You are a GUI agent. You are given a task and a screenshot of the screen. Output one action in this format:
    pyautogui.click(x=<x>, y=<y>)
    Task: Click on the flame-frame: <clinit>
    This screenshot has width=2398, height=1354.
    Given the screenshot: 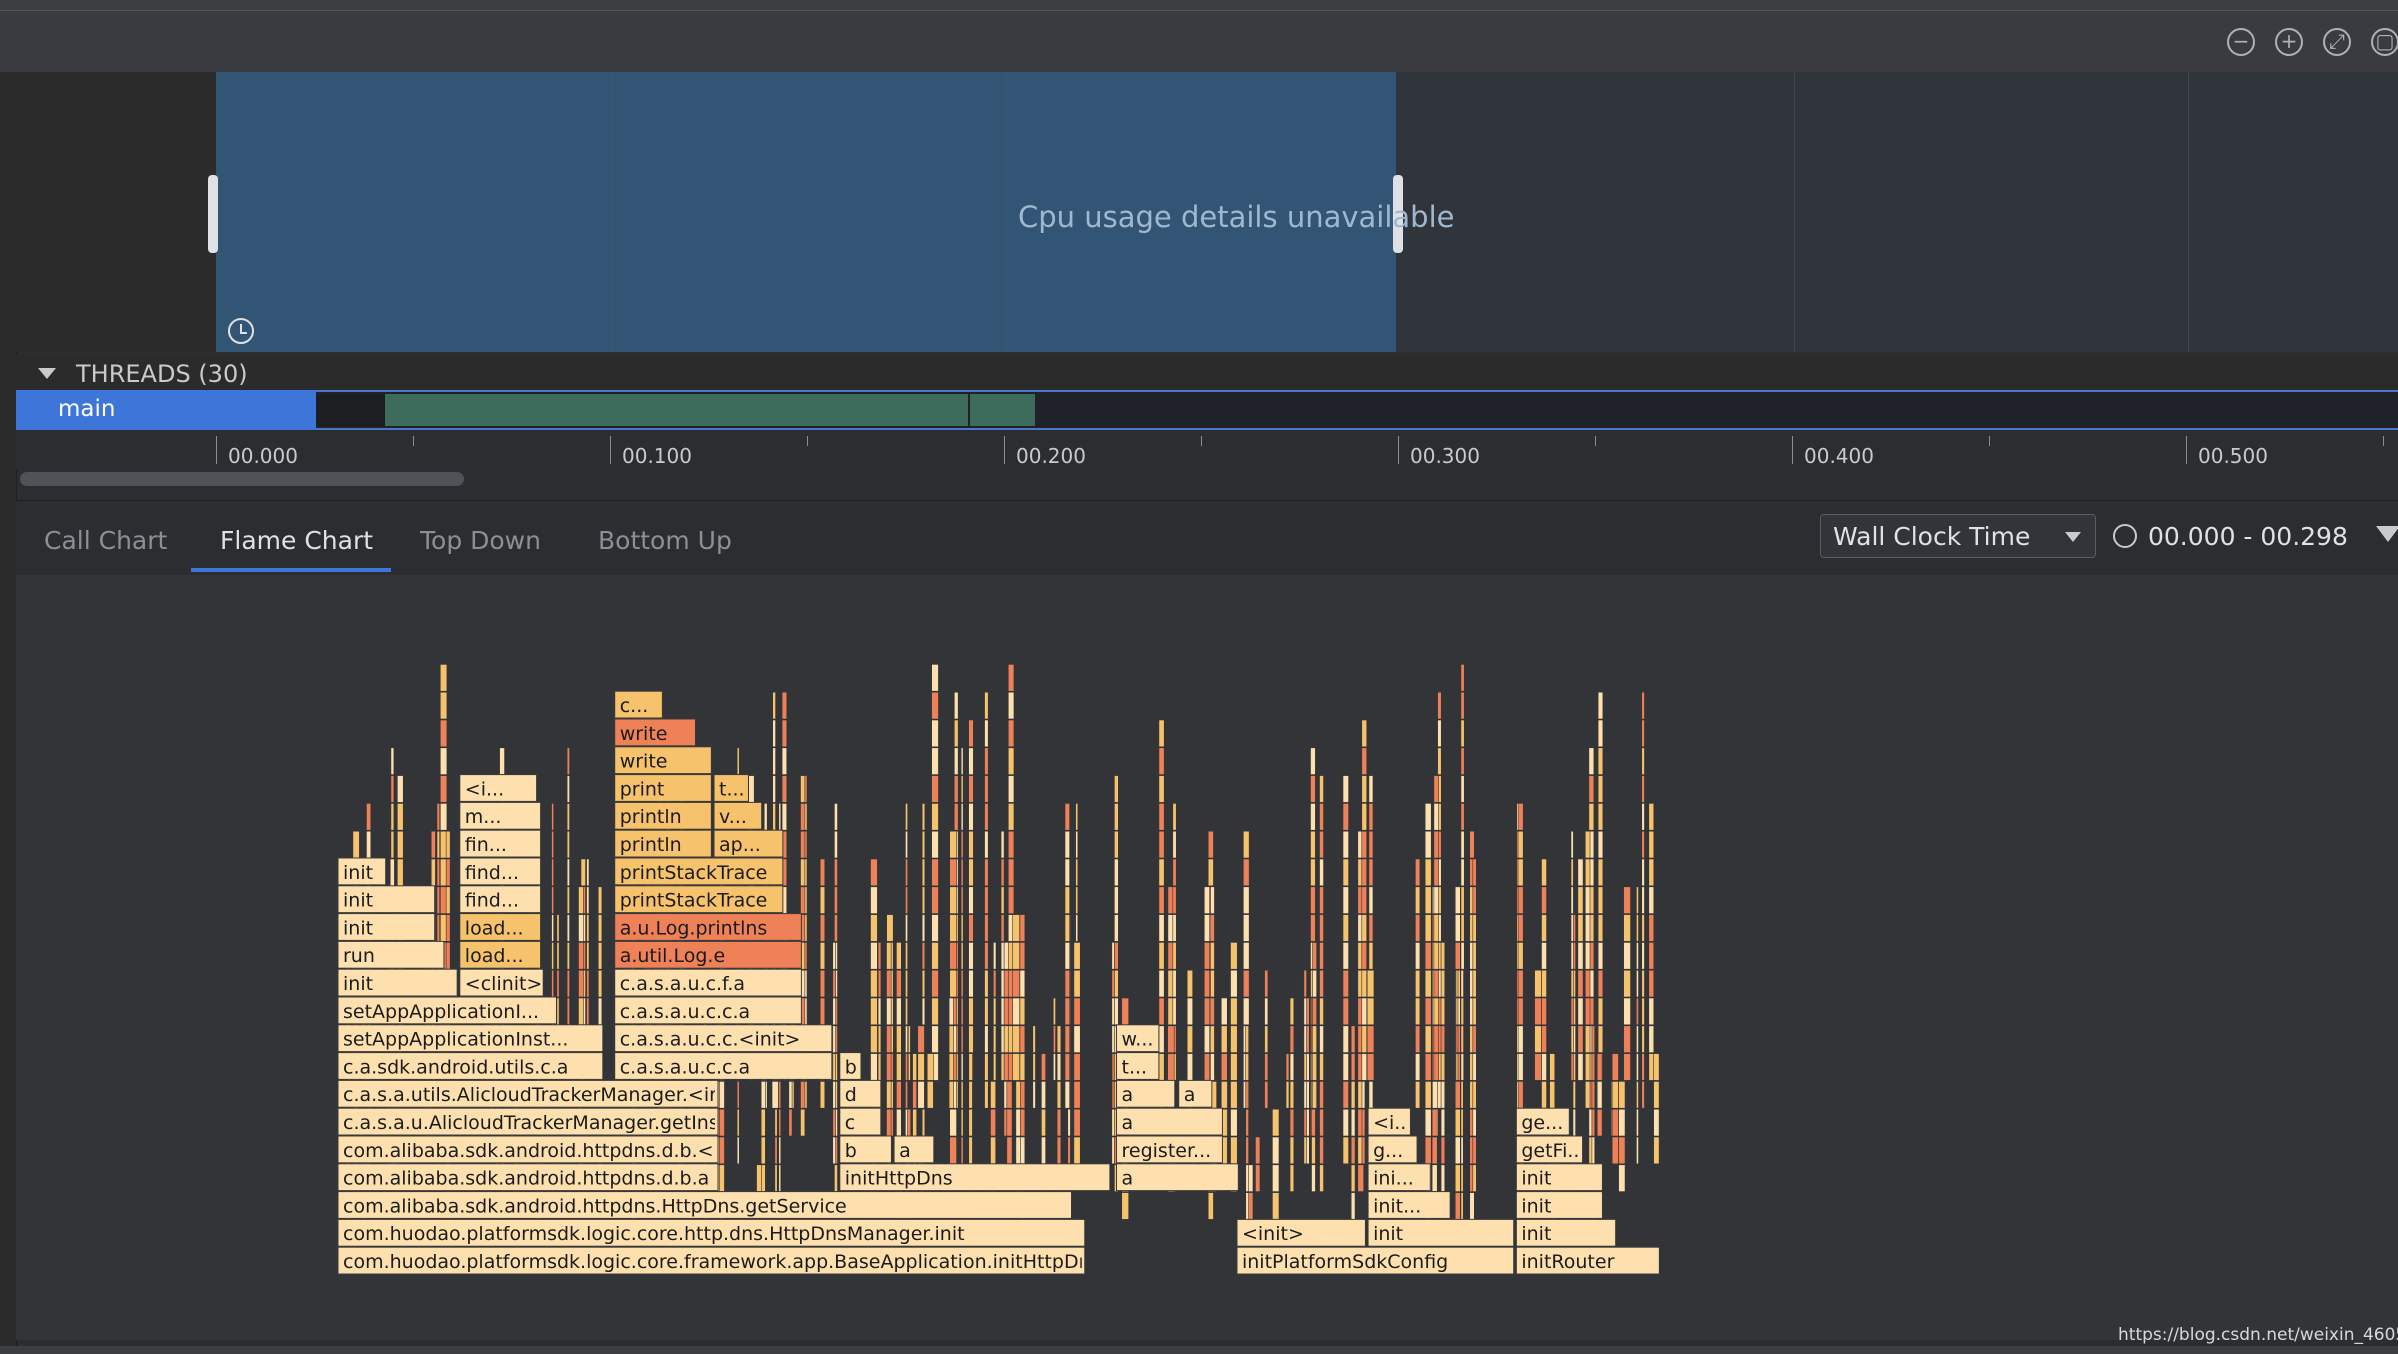 What is the action you would take?
    pyautogui.click(x=501, y=982)
    